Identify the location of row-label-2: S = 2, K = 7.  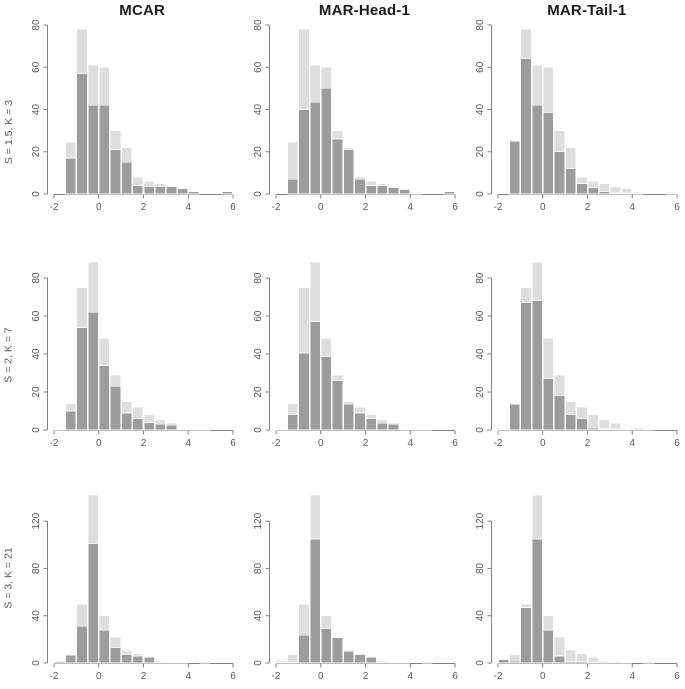
(9, 354).